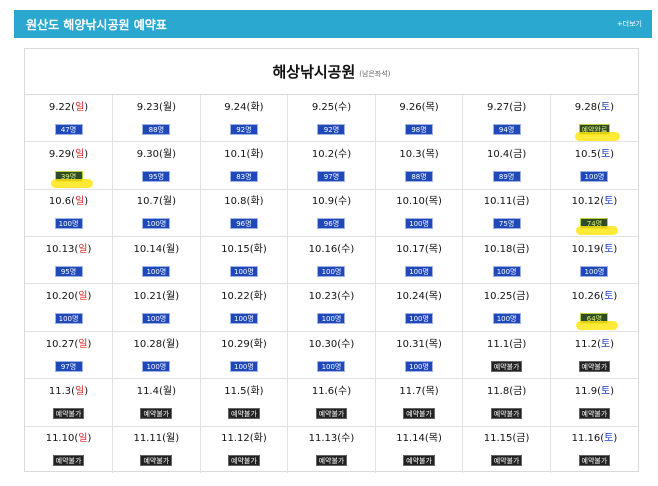  What do you see at coordinates (419, 154) in the screenshot?
I see `day-date: 10.3(목)` at bounding box center [419, 154].